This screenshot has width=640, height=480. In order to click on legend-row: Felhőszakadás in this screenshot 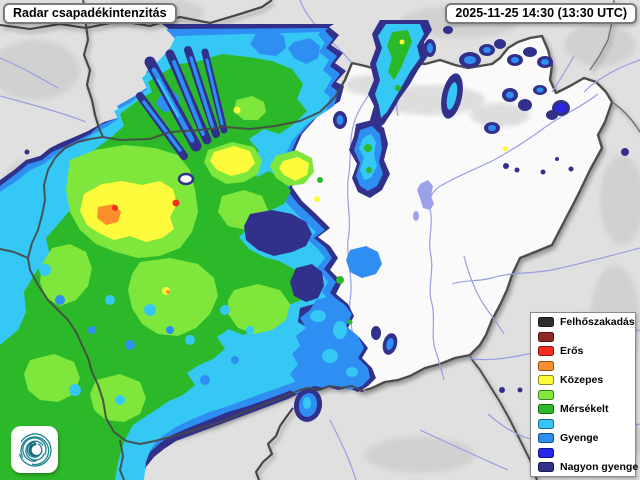, I will do `click(586, 322)`.